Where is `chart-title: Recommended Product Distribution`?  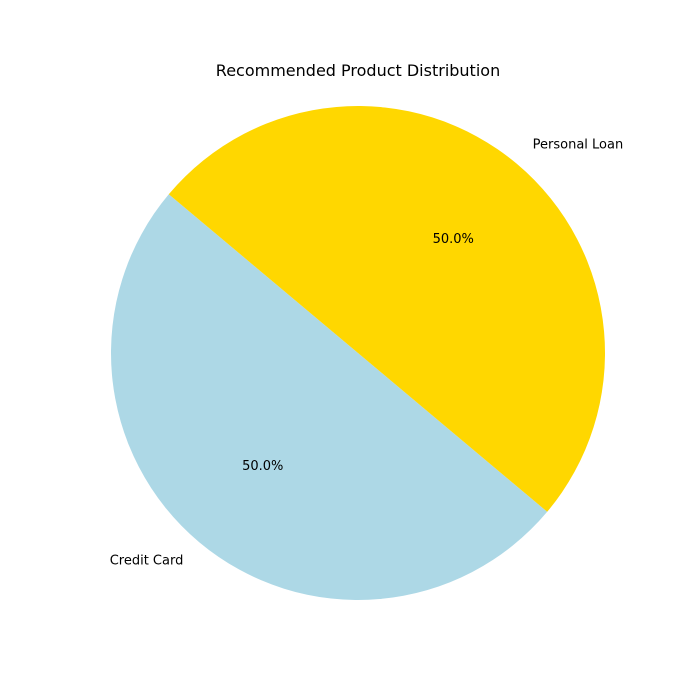 chart-title: Recommended Product Distribution is located at coordinates (358, 70).